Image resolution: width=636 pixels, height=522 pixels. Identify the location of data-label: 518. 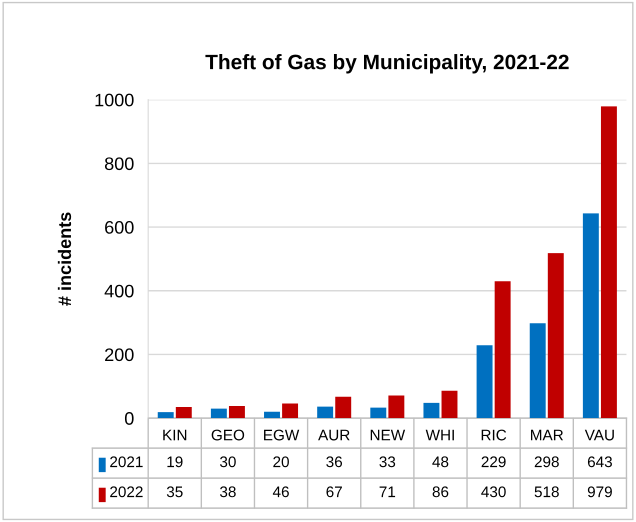
(546, 492).